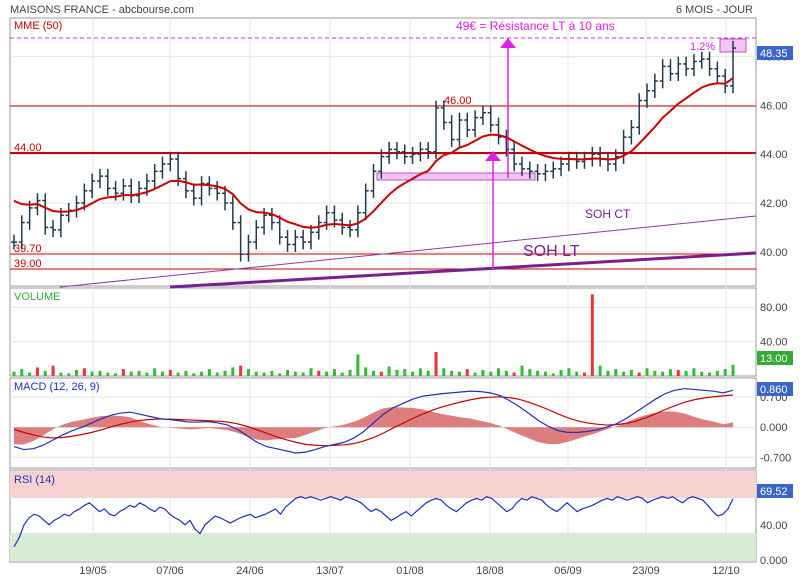 Image resolution: width=800 pixels, height=584 pixels. What do you see at coordinates (702, 47) in the screenshot?
I see `pct-label: 1.2%` at bounding box center [702, 47].